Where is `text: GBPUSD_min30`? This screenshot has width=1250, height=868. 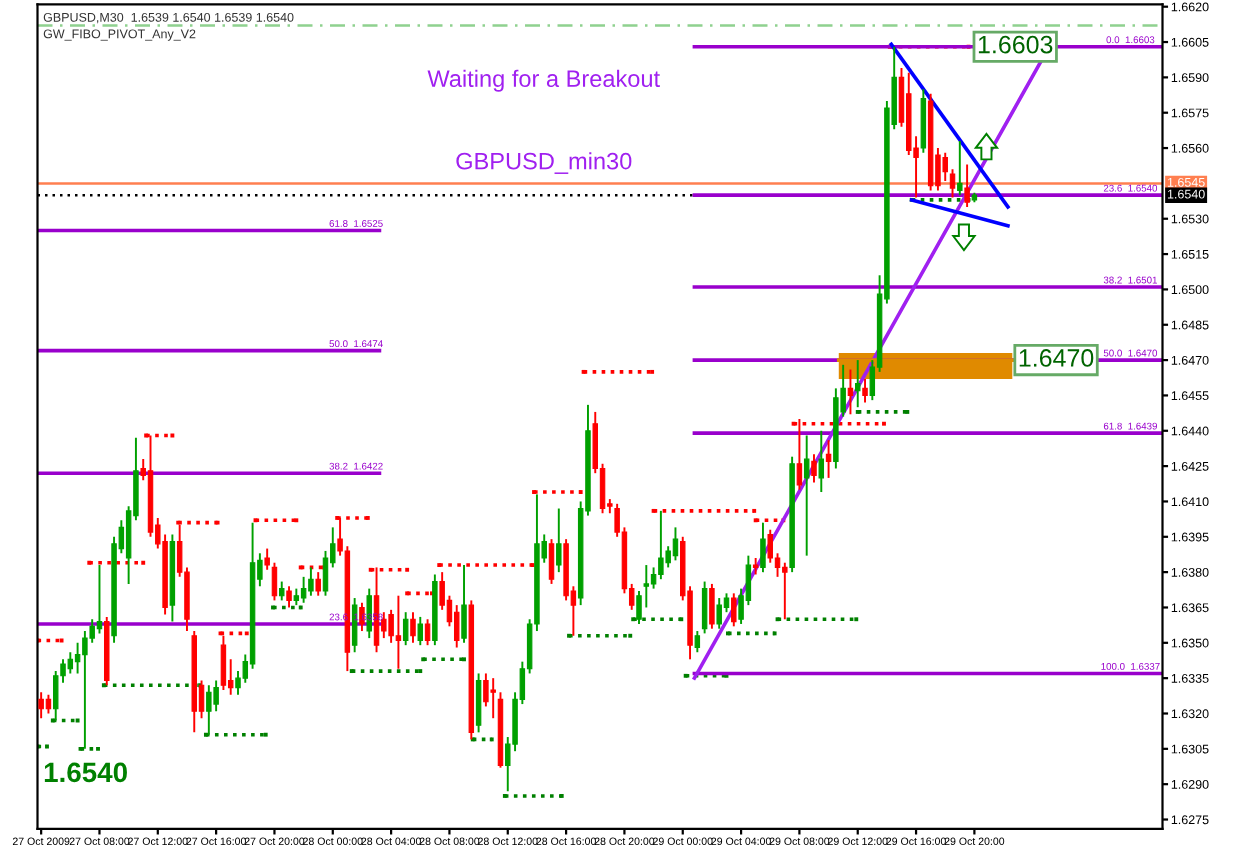
text: GBPUSD_min30 is located at coordinates (544, 163).